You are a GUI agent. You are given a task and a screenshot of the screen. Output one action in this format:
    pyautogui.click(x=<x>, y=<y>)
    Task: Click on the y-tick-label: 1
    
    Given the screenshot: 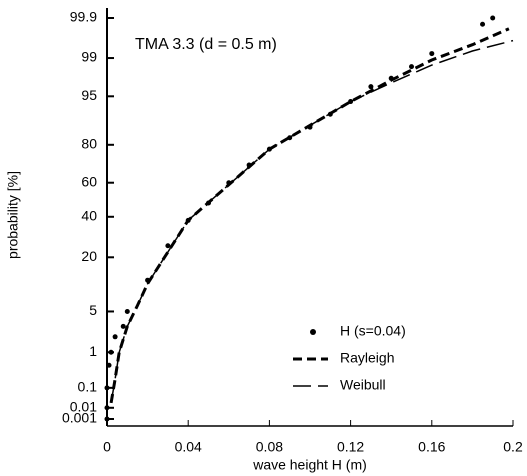 What is the action you would take?
    pyautogui.click(x=93, y=351)
    